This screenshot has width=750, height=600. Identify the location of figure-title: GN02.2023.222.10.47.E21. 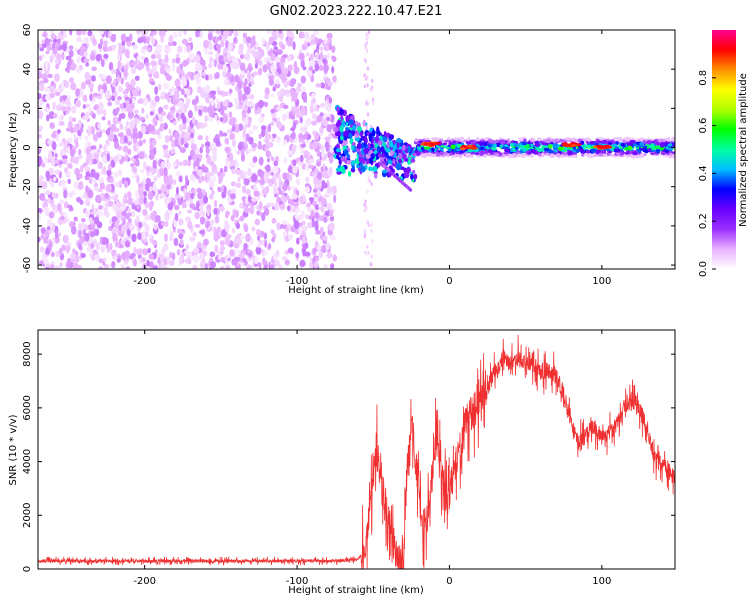
(356, 11).